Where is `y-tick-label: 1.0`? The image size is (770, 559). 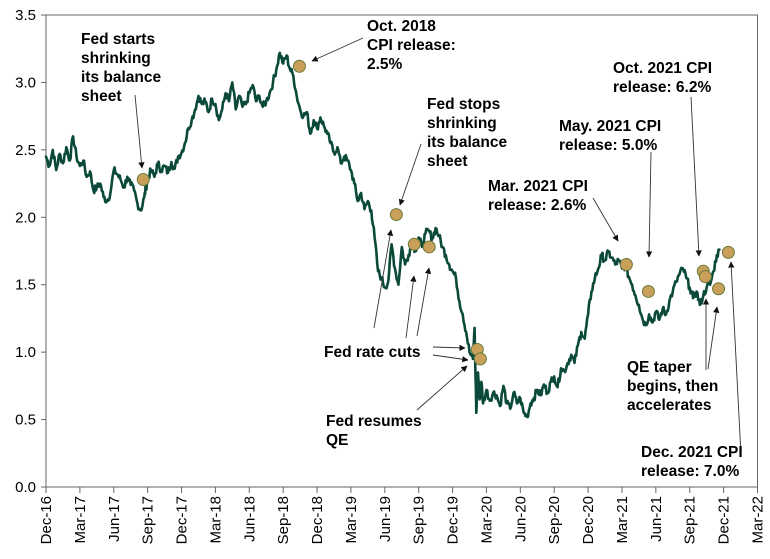 y-tick-label: 1.0 is located at coordinates (25, 352).